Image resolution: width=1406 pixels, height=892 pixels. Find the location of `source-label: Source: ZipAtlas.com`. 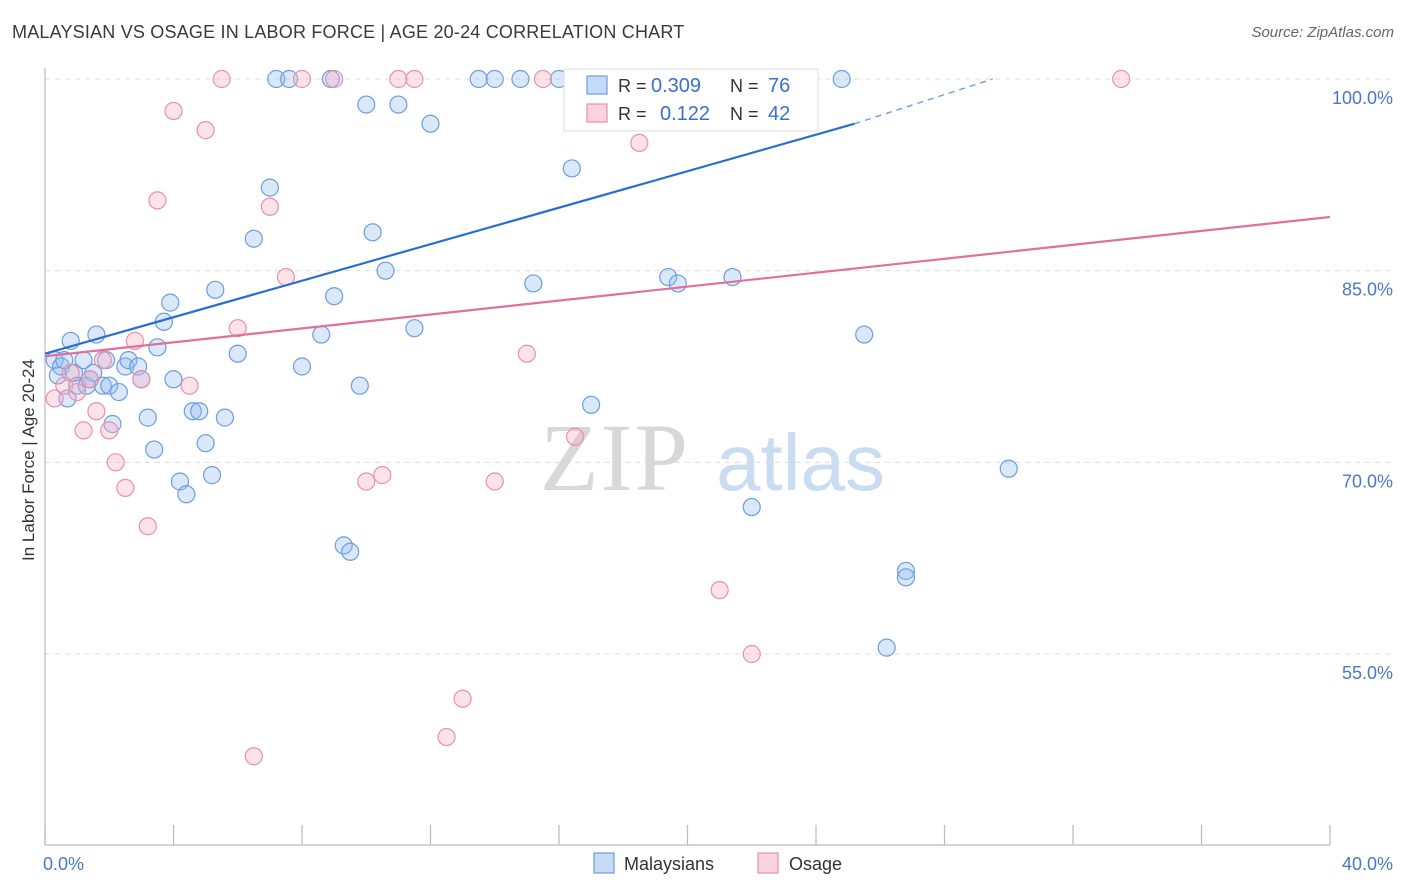

source-label: Source: ZipAtlas.com is located at coordinates (1322, 32).